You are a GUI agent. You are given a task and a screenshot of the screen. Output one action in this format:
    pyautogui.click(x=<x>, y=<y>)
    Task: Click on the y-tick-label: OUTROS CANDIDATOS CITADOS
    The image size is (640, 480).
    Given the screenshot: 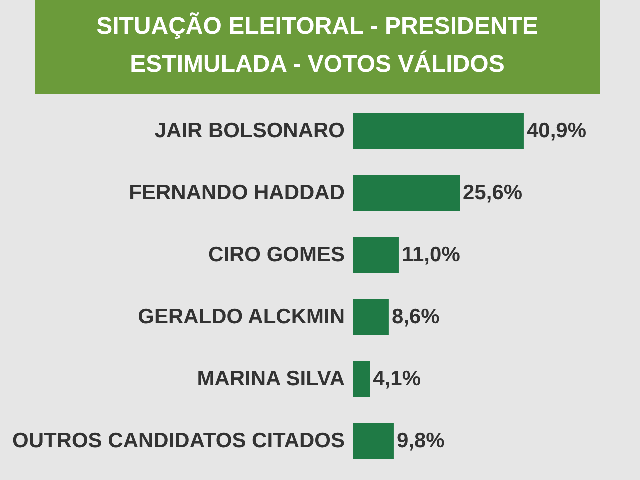 What is the action you would take?
    pyautogui.click(x=178, y=441)
    